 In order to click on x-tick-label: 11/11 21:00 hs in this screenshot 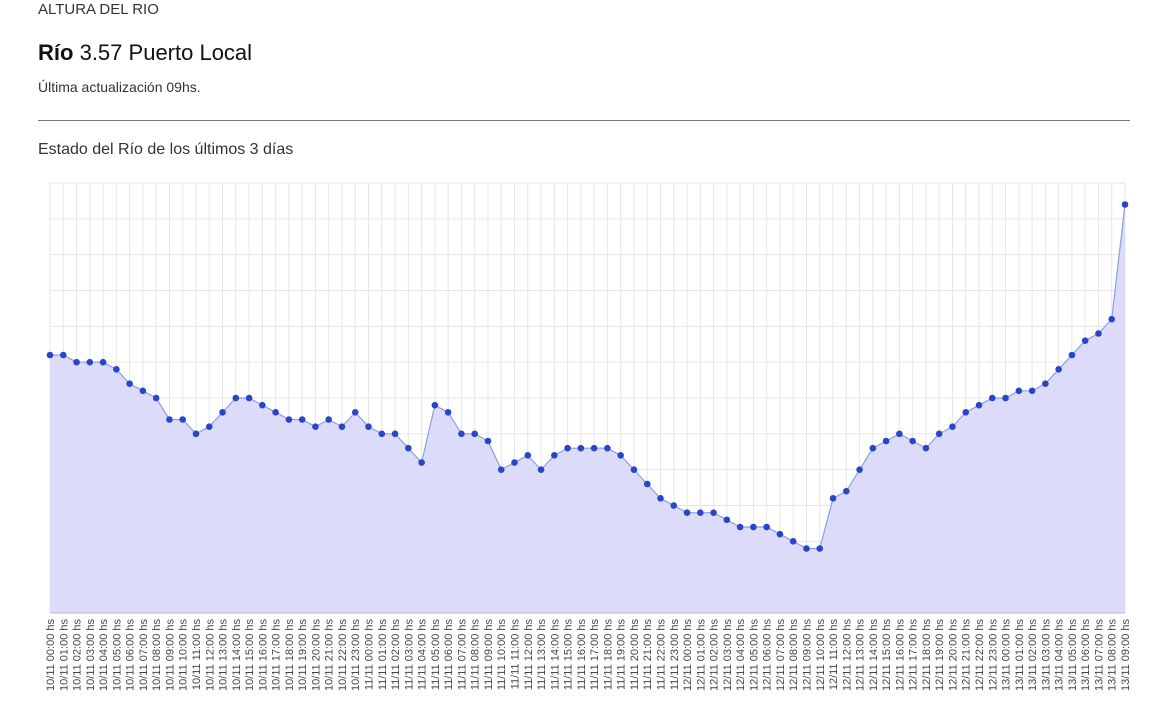, I will do `click(648, 655)`.